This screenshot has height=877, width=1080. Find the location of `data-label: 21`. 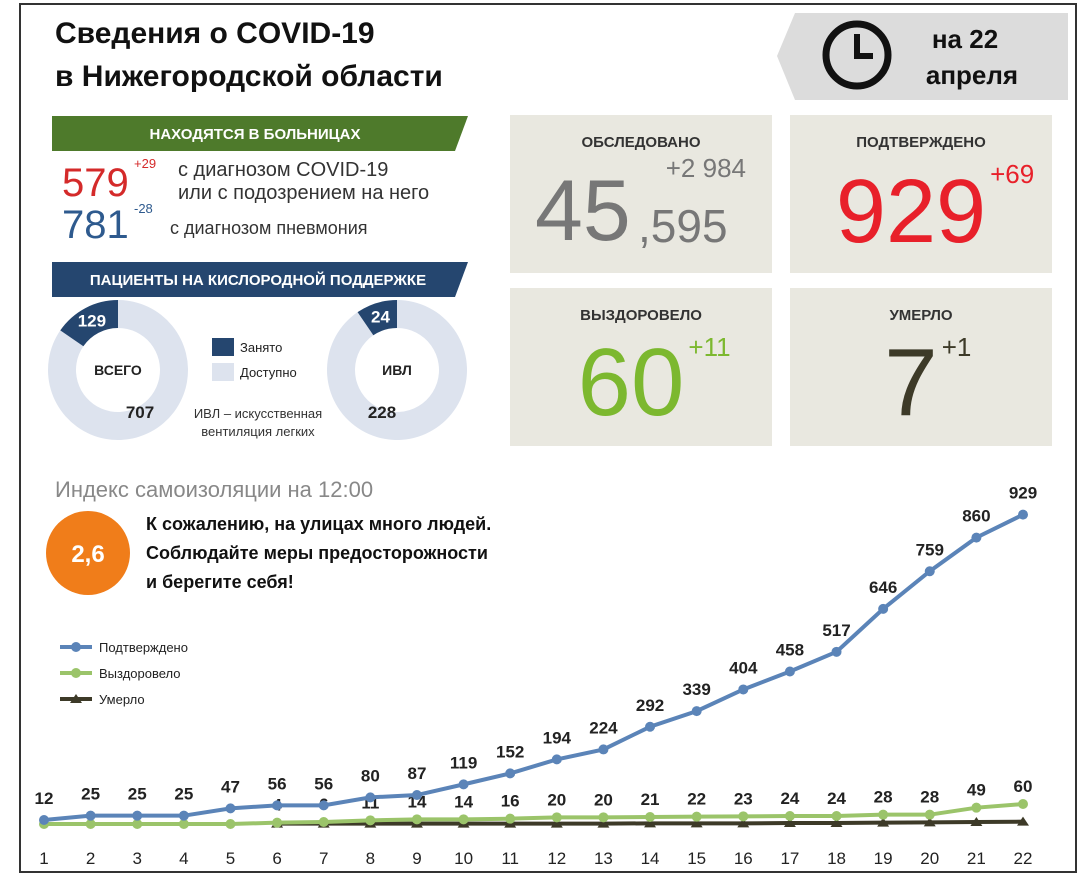

data-label: 21 is located at coordinates (650, 799).